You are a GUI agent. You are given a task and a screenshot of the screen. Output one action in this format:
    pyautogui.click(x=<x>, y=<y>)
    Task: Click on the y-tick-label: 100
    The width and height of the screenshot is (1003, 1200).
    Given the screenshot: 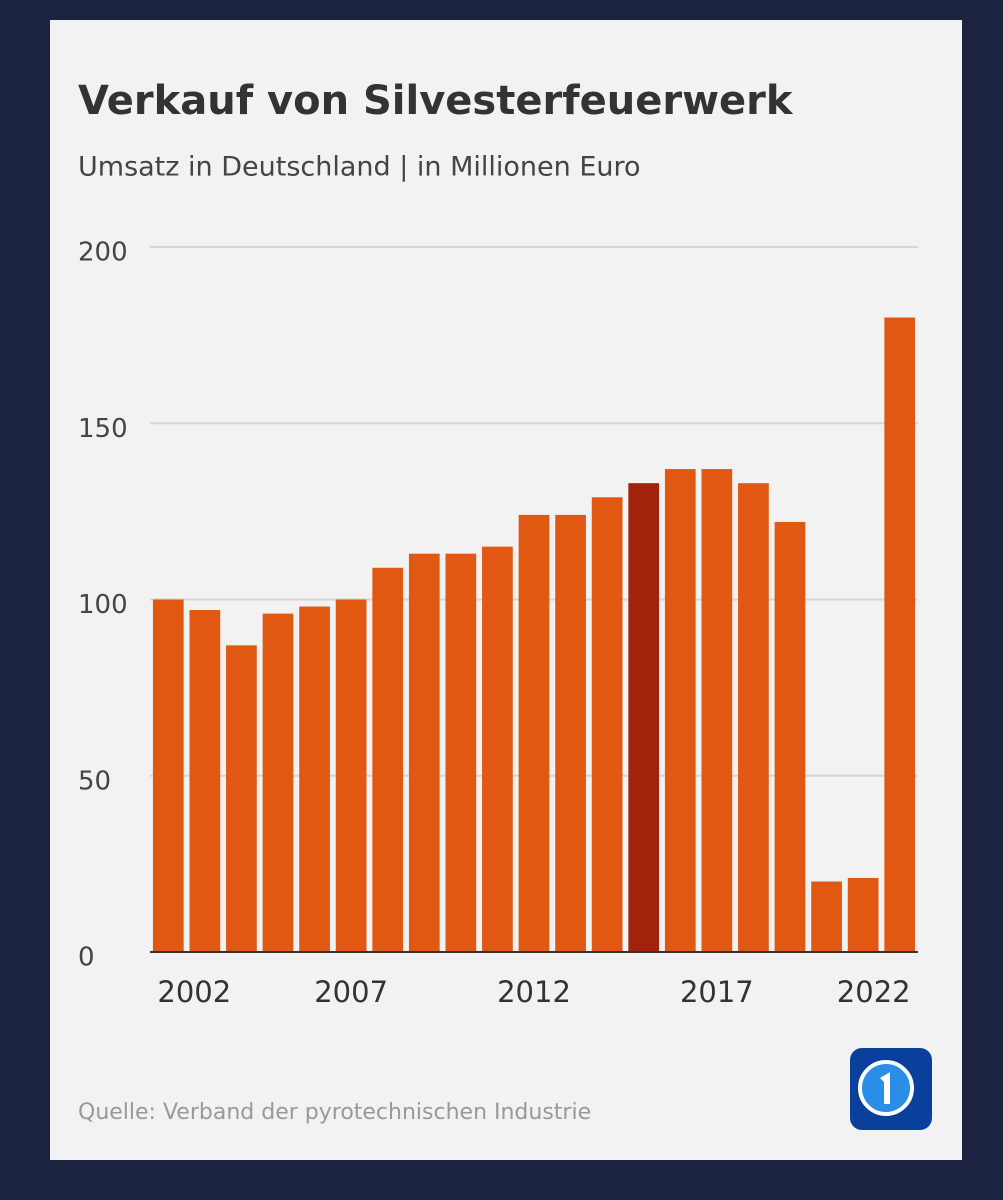 What is the action you would take?
    pyautogui.click(x=103, y=605)
    